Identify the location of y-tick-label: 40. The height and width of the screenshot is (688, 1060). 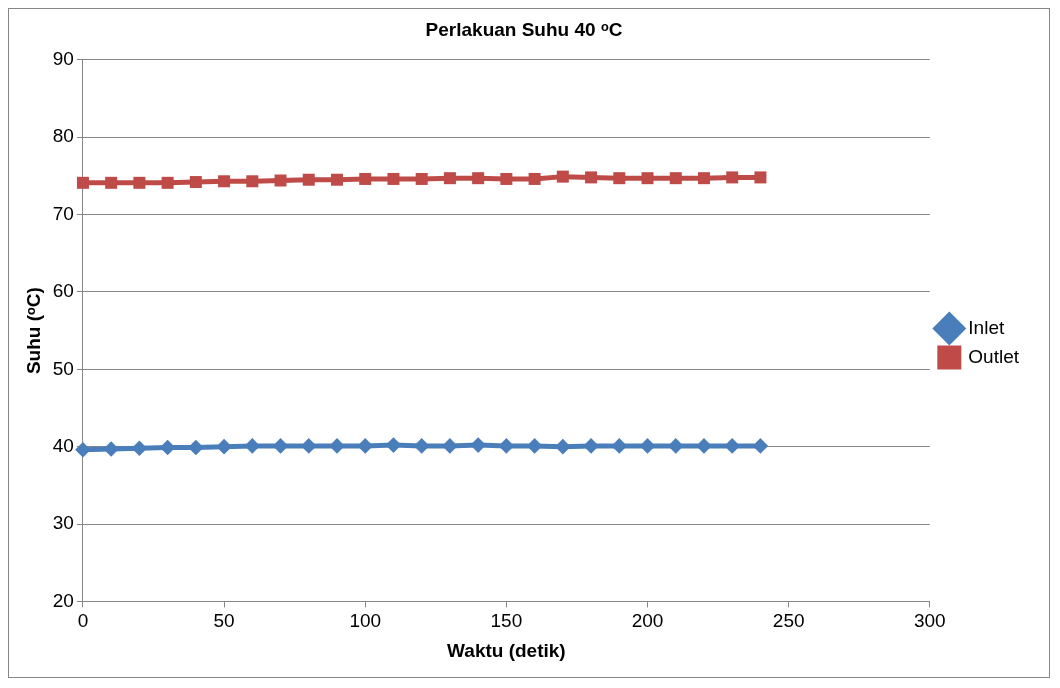
(63, 445).